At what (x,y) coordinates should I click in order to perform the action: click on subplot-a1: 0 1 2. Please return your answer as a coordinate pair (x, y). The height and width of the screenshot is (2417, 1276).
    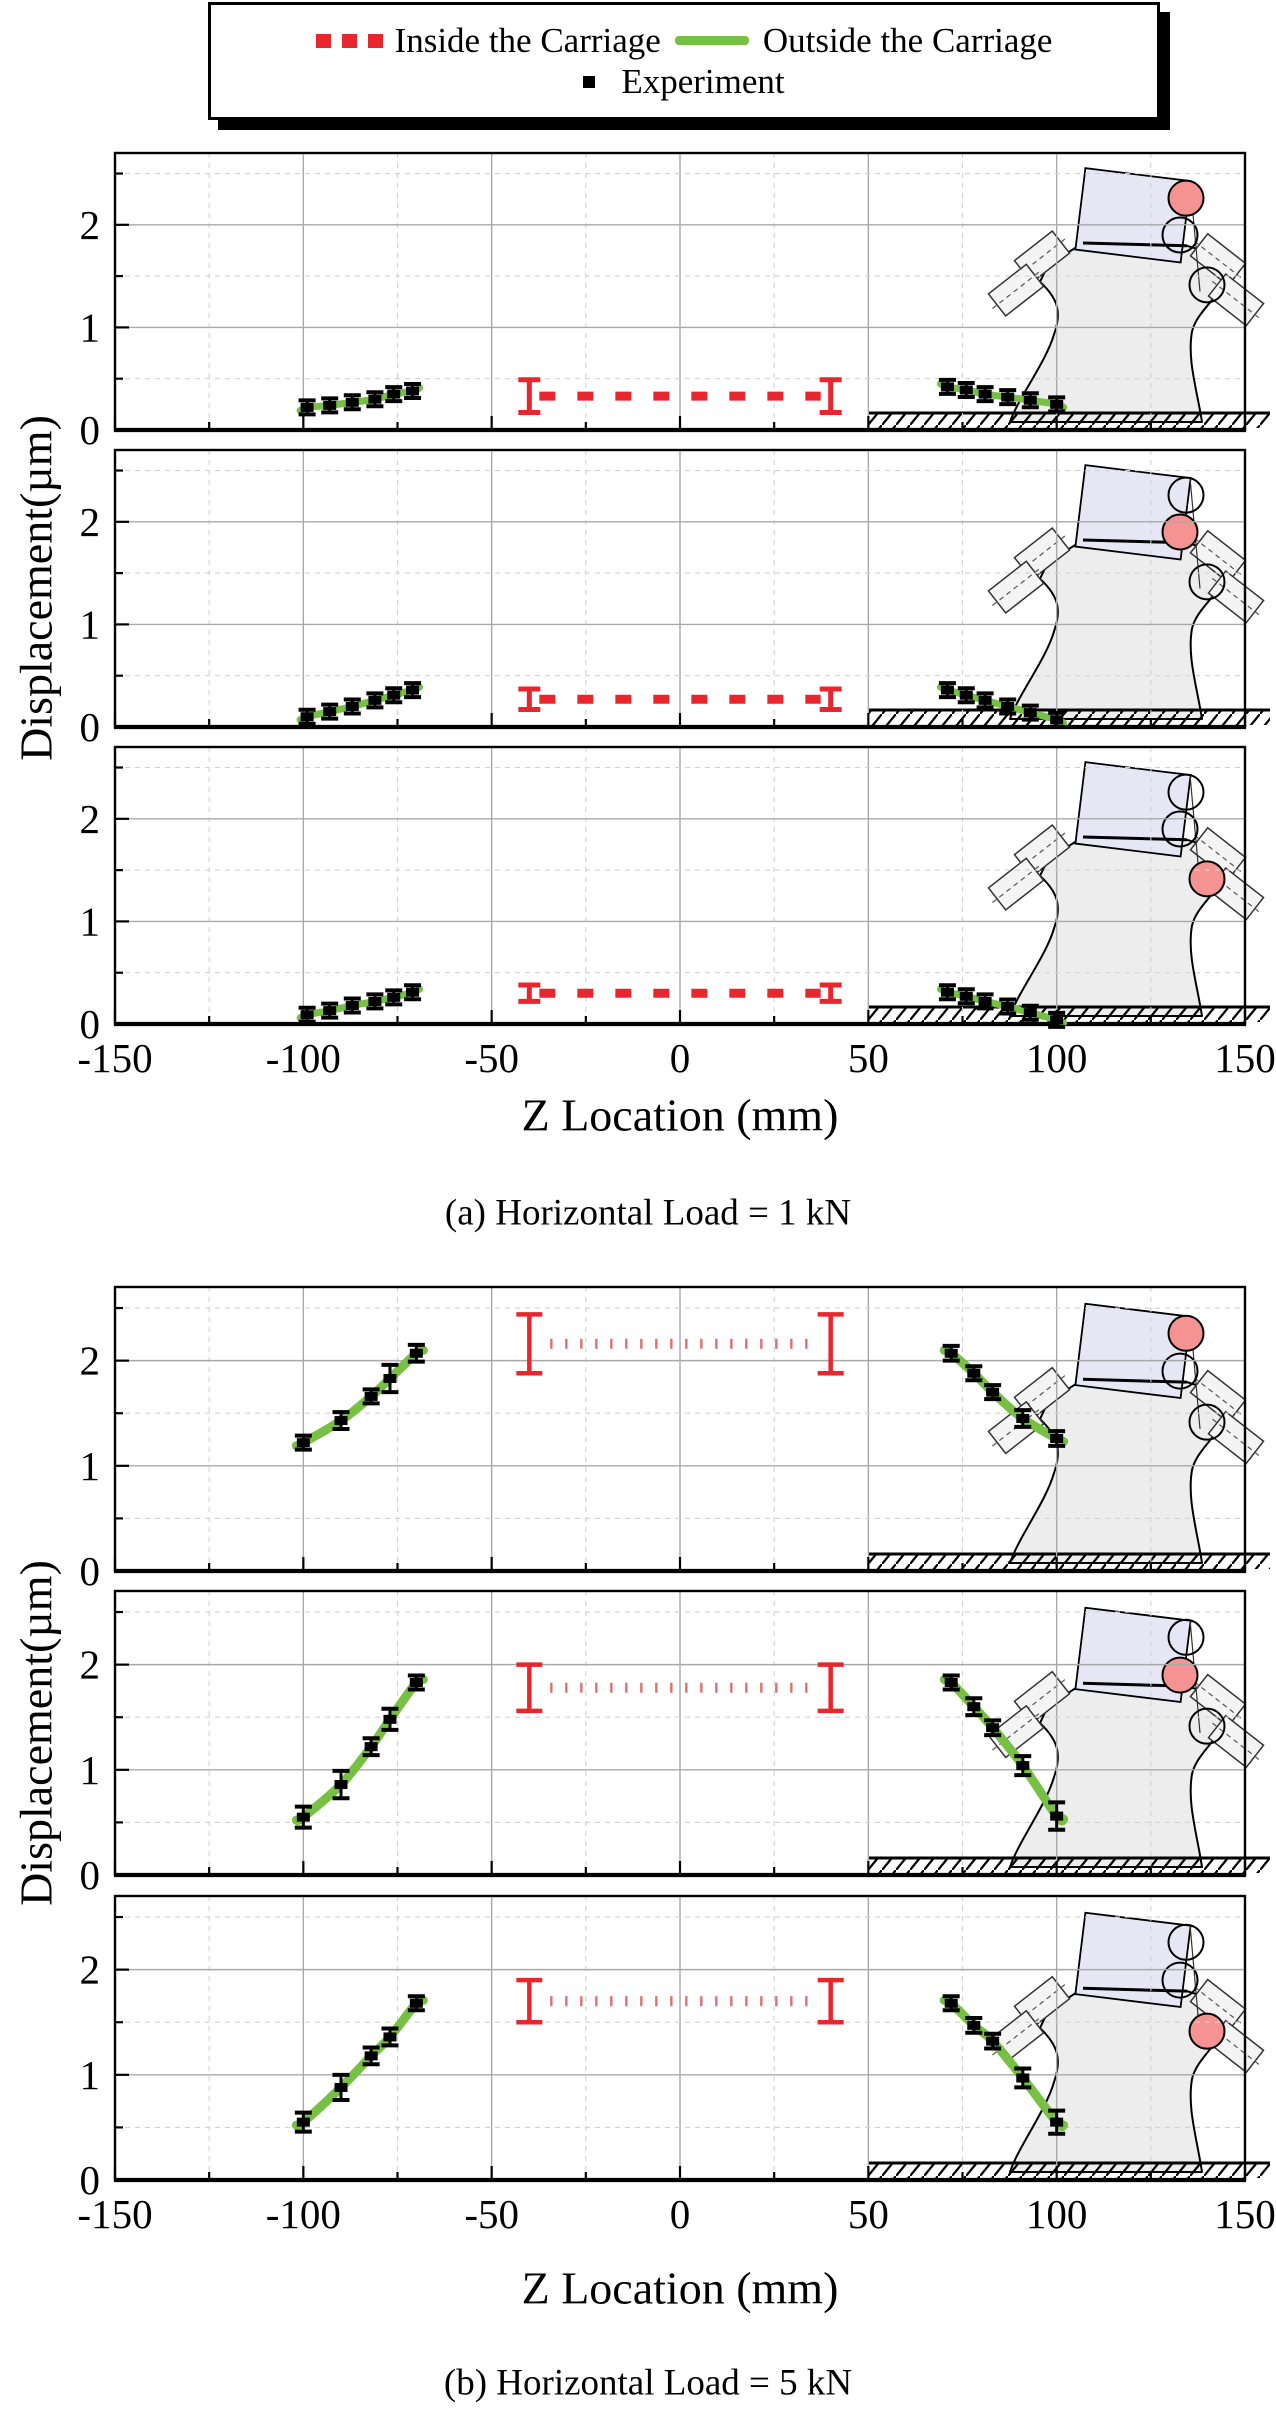
    Looking at the image, I should click on (675, 302).